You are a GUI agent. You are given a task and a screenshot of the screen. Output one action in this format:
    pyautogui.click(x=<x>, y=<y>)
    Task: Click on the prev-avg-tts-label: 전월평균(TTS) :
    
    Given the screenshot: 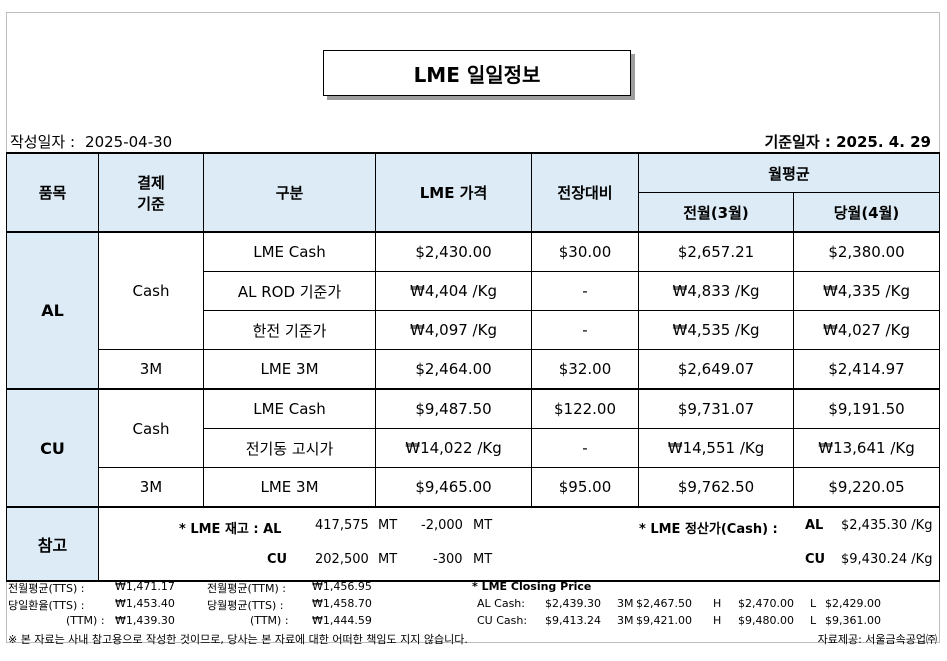 What is the action you would take?
    pyautogui.click(x=46, y=588)
    